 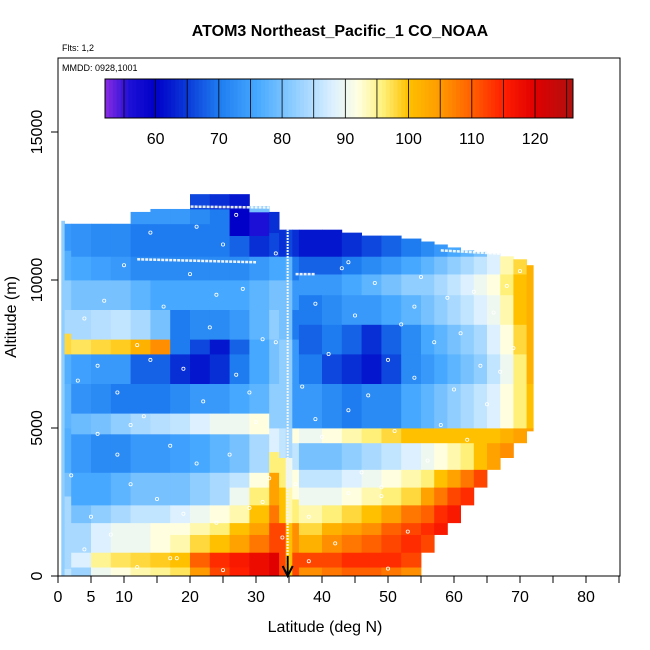 What do you see at coordinates (190, 597) in the screenshot?
I see `x-tick-label: 20` at bounding box center [190, 597].